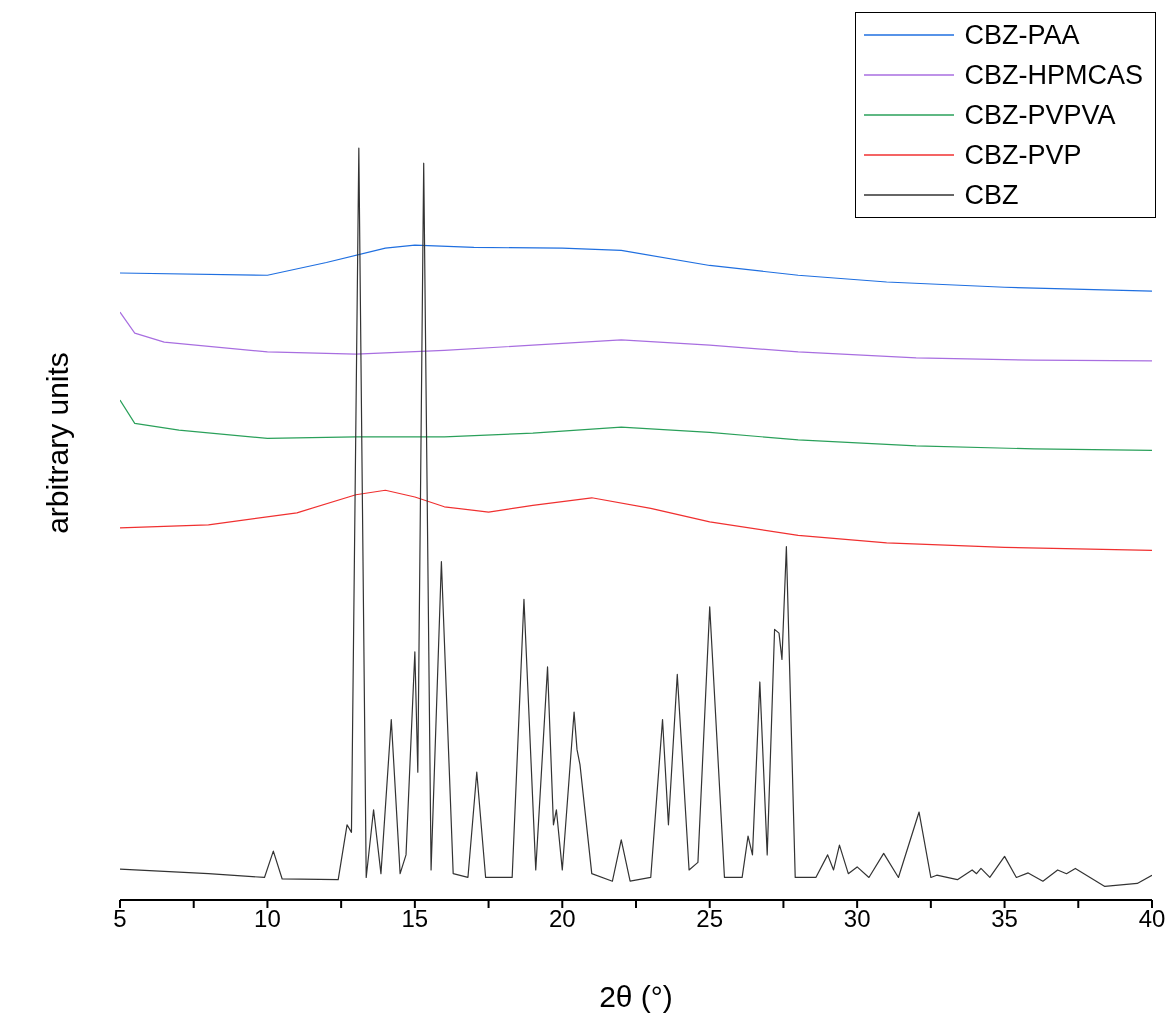  I want to click on legend-label: CBZ-PVP, so click(1023, 155).